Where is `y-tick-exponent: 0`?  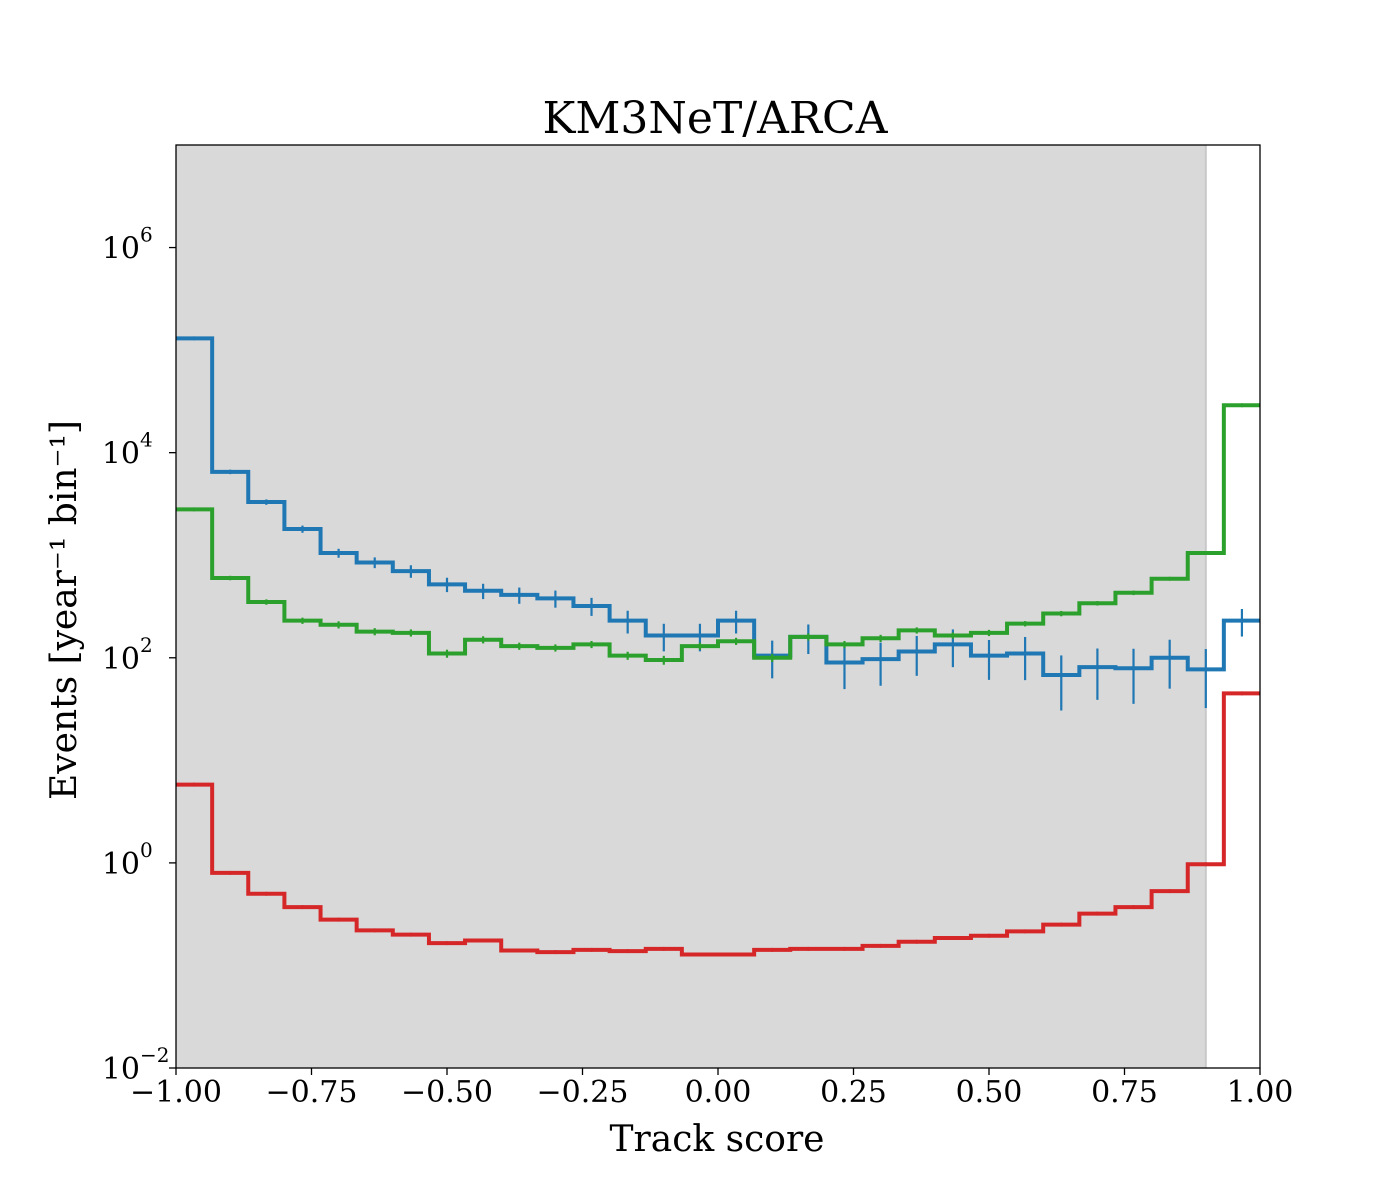
y-tick-exponent: 0 is located at coordinates (146, 850).